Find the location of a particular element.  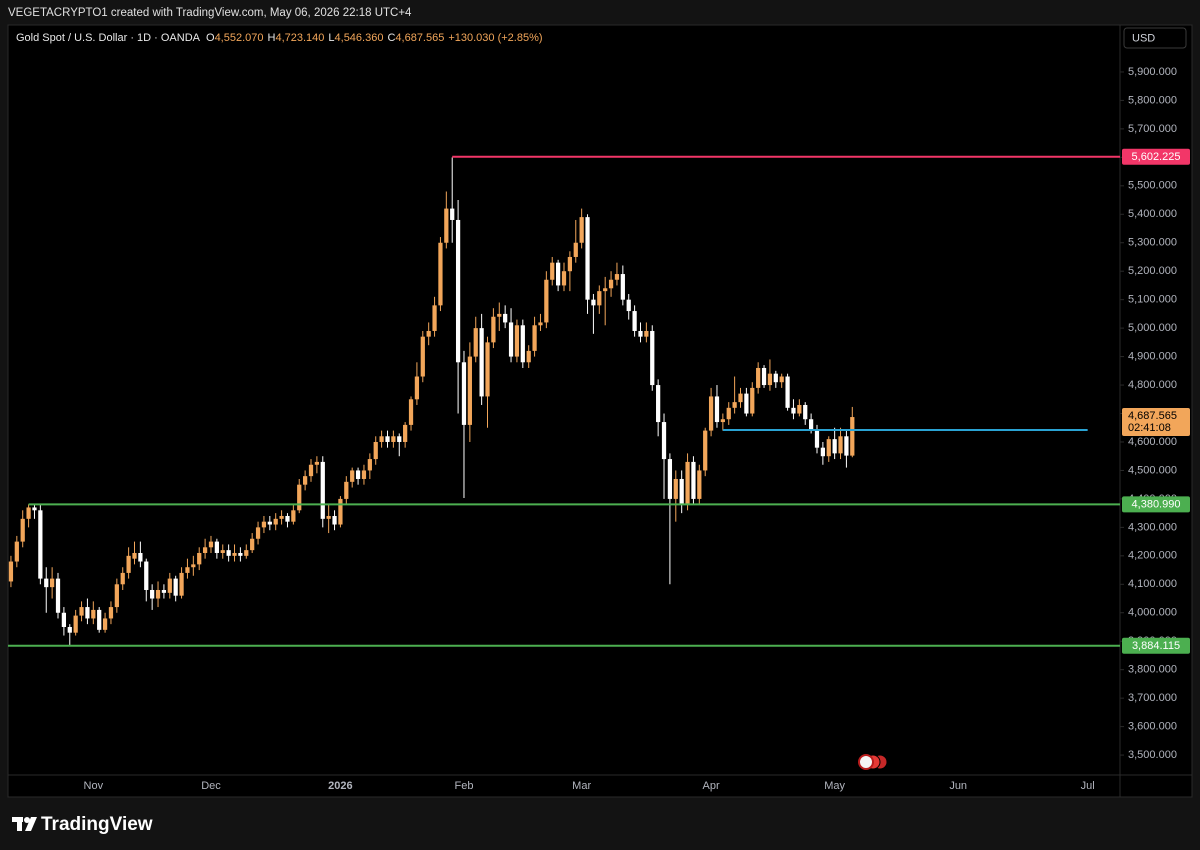

y-tick-label: 5,000.000 is located at coordinates (1152, 328).